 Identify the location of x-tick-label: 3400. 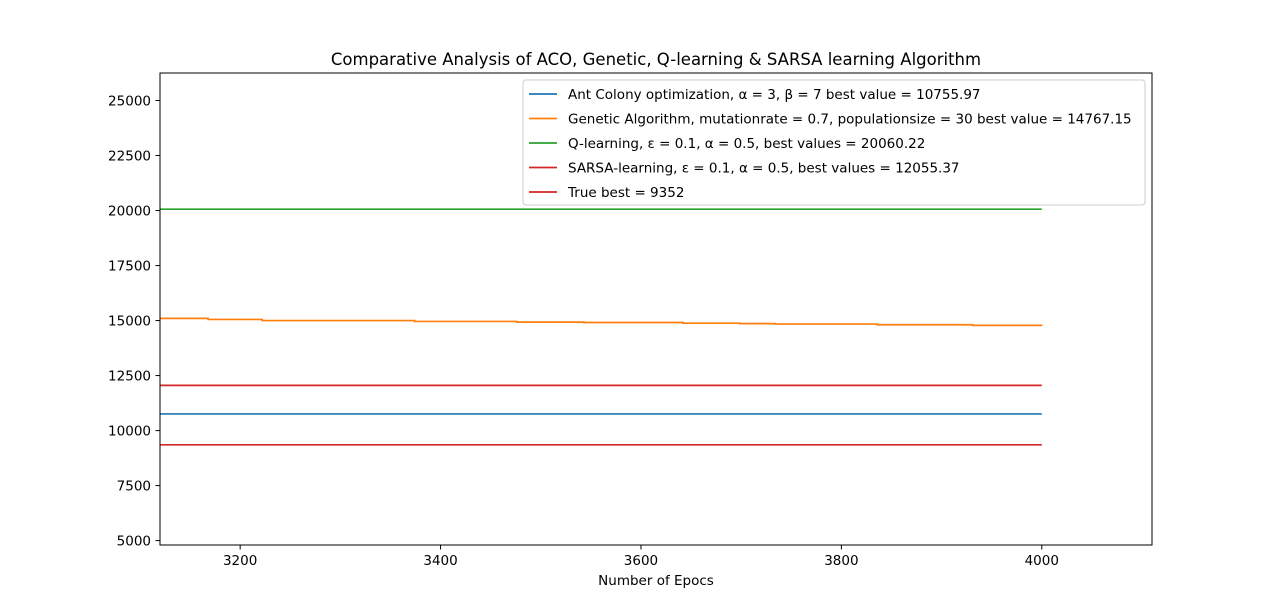
(440, 561).